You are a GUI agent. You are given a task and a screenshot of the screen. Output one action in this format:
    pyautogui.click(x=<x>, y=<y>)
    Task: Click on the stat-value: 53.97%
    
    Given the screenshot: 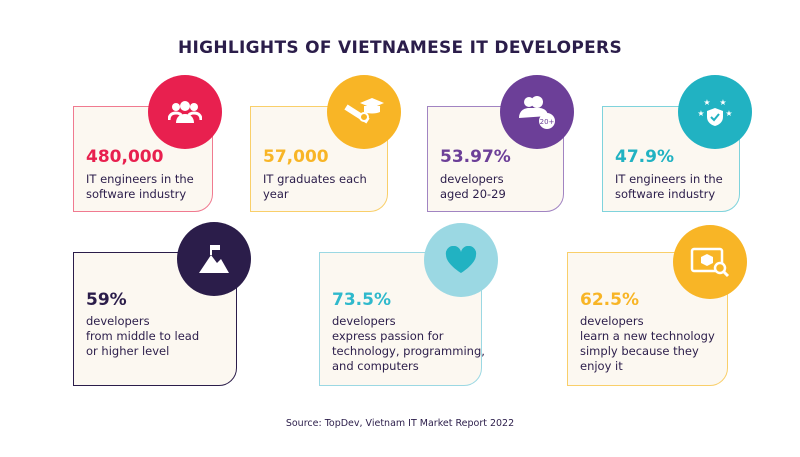 What is the action you would take?
    pyautogui.click(x=475, y=157)
    